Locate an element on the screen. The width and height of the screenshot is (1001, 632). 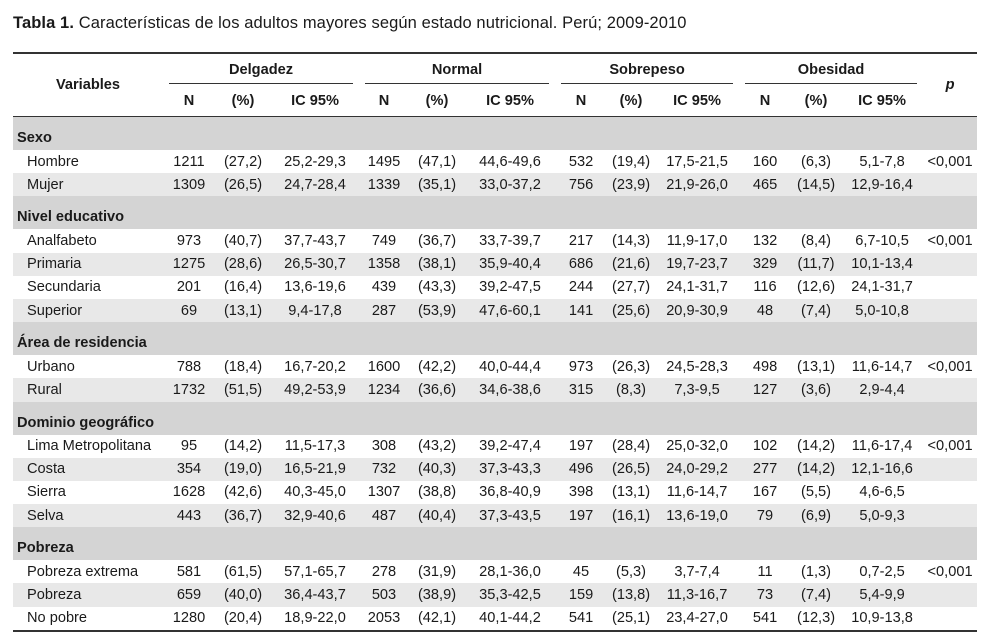
ic-cell: 24,0-29,2 is located at coordinates (697, 469).